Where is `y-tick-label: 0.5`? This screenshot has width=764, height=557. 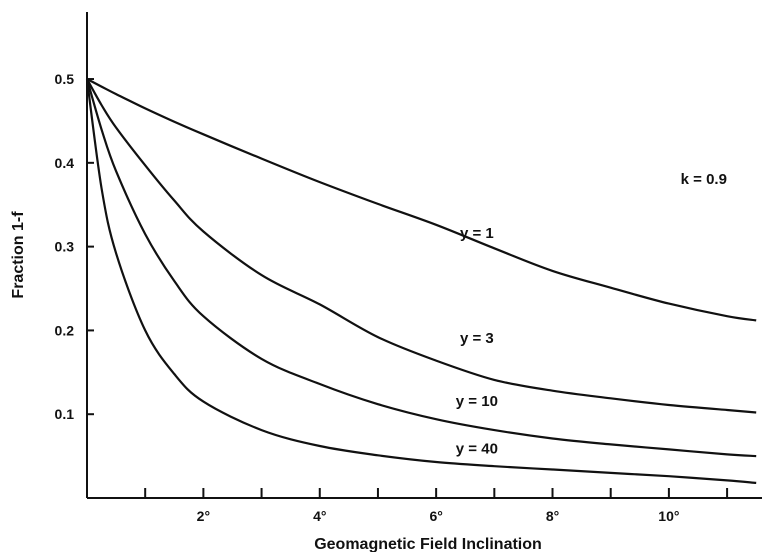
y-tick-label: 0.5 is located at coordinates (65, 79).